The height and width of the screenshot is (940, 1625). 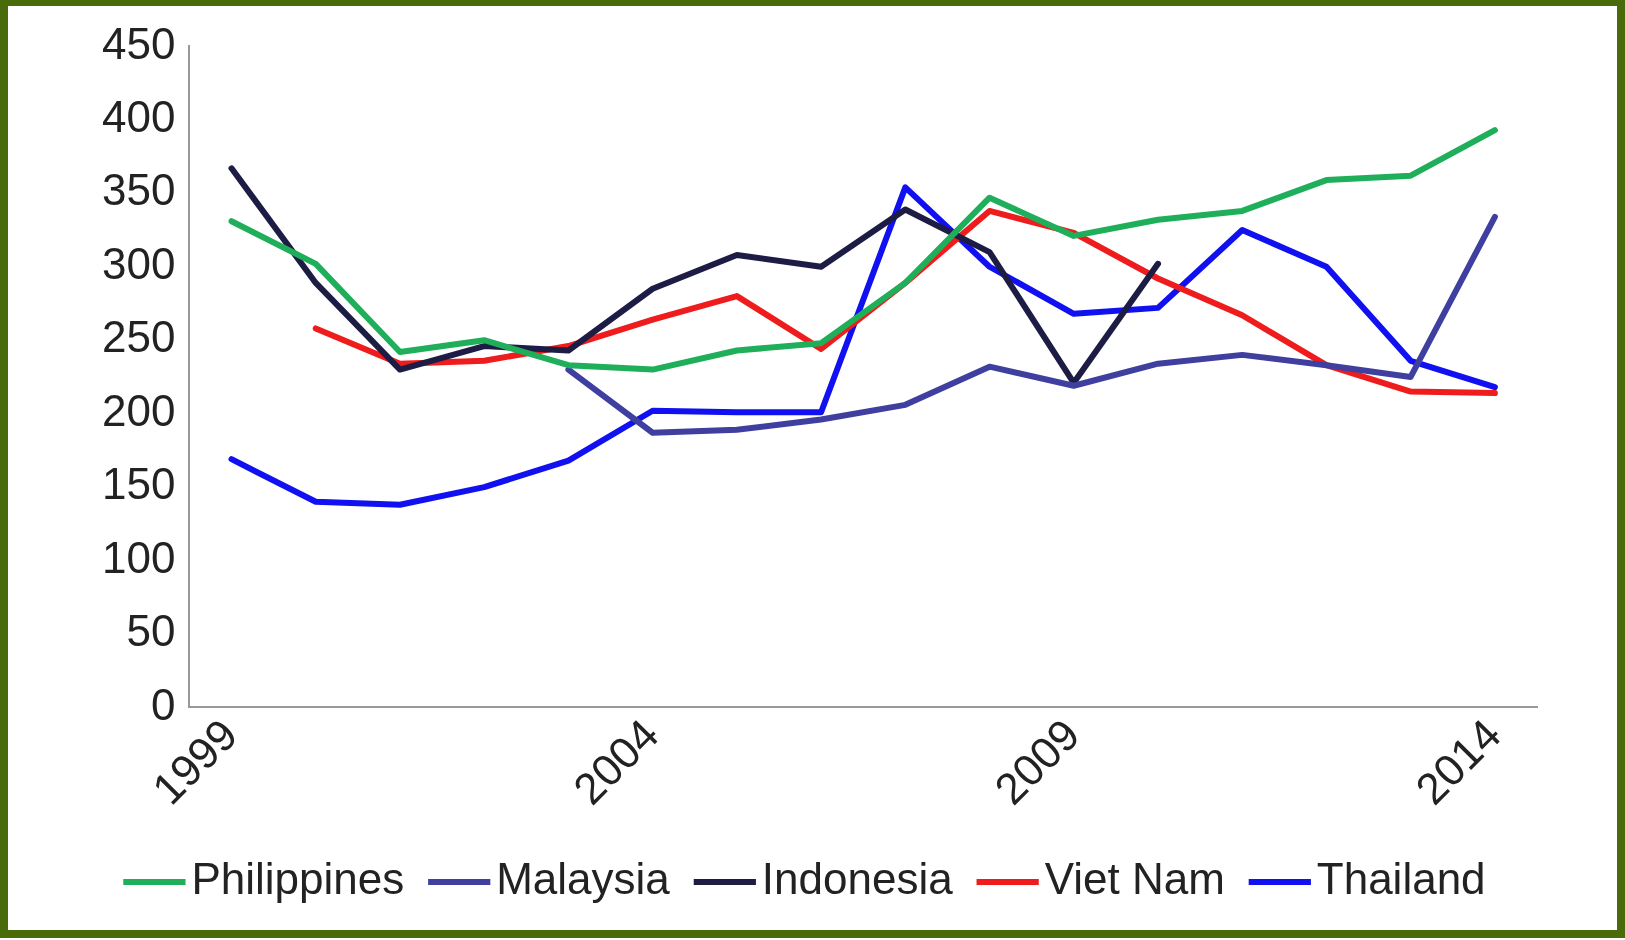 What do you see at coordinates (583, 879) in the screenshot?
I see `legend-label: Malaysia` at bounding box center [583, 879].